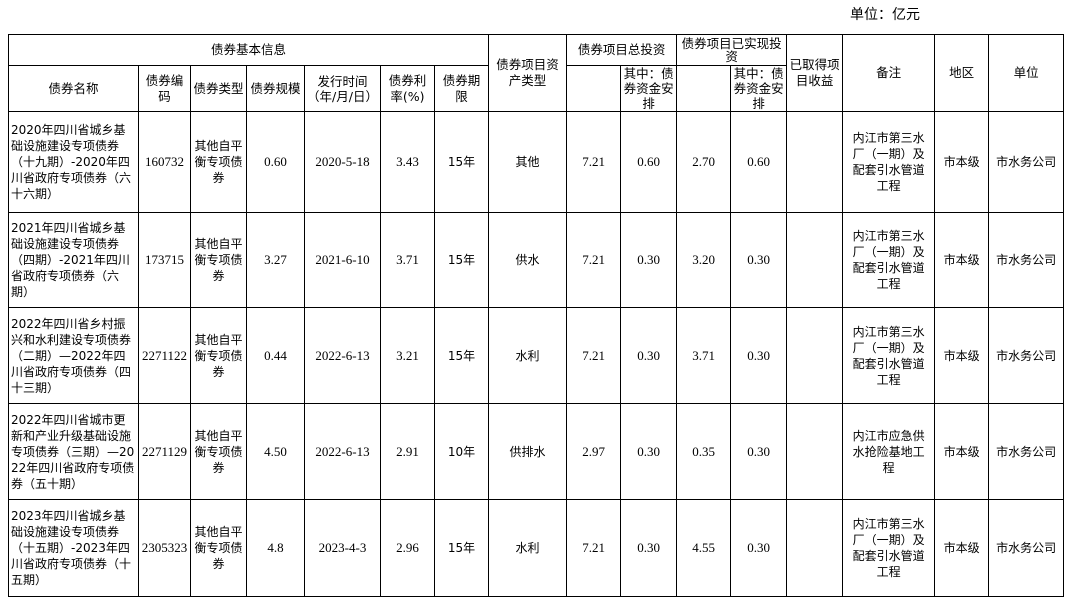 The width and height of the screenshot is (1069, 606). I want to click on header-total-invest: 债券项目总投资, so click(622, 50).